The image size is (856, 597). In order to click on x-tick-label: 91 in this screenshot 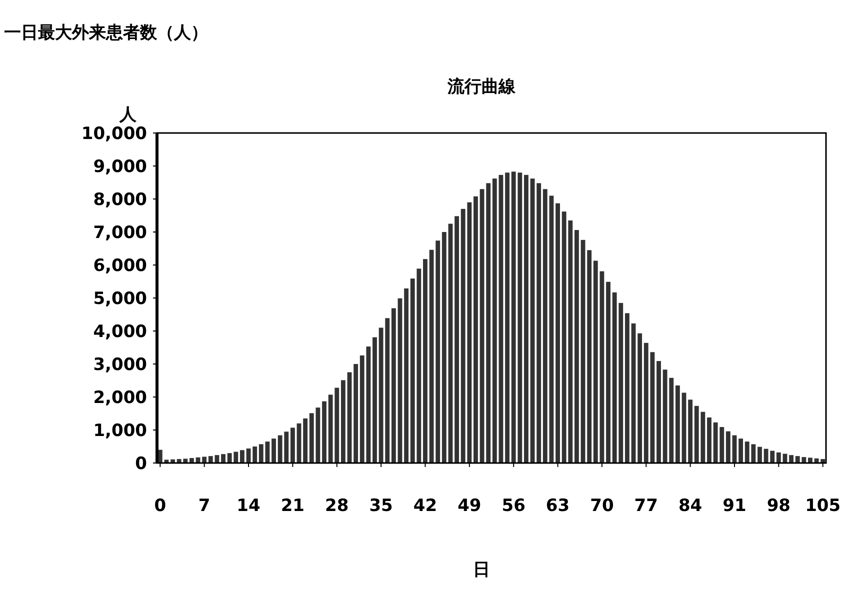, I will do `click(734, 506)`.